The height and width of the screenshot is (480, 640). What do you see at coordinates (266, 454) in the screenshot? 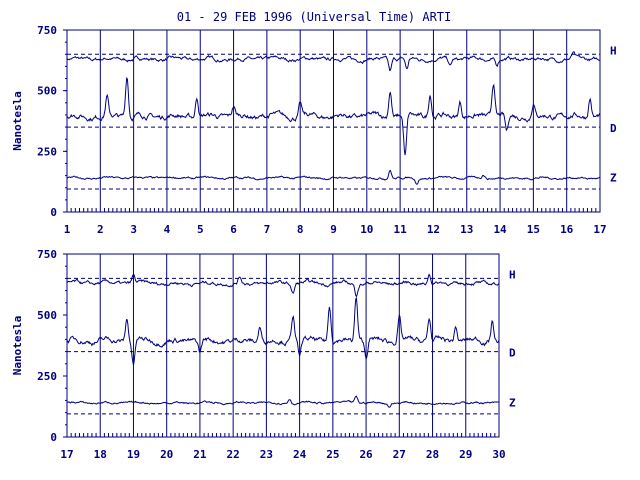
I see `x-tick-label: 23` at bounding box center [266, 454].